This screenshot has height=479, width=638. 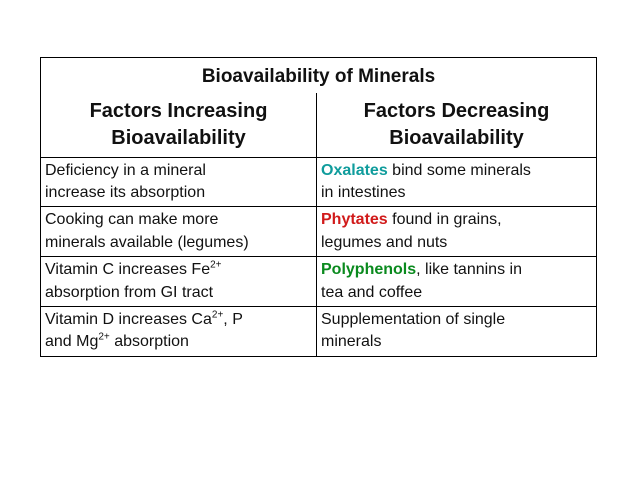 What do you see at coordinates (469, 270) in the screenshot?
I see `cell-line: , like tannins in` at bounding box center [469, 270].